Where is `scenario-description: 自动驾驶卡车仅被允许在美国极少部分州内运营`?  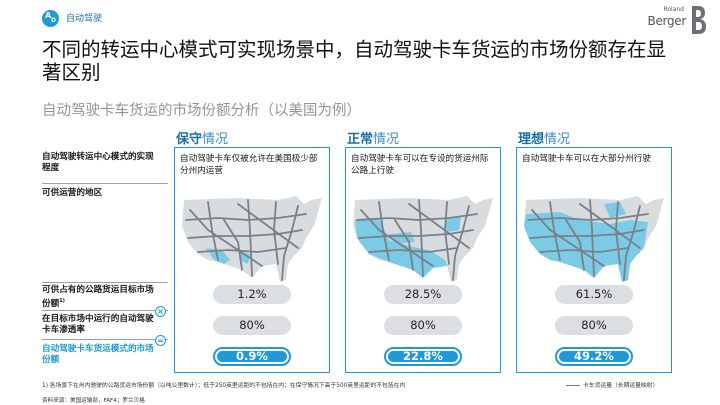
scenario-description: 自动驾驶卡车仅被允许在美国极少部分州内运营 is located at coordinates (249, 165).